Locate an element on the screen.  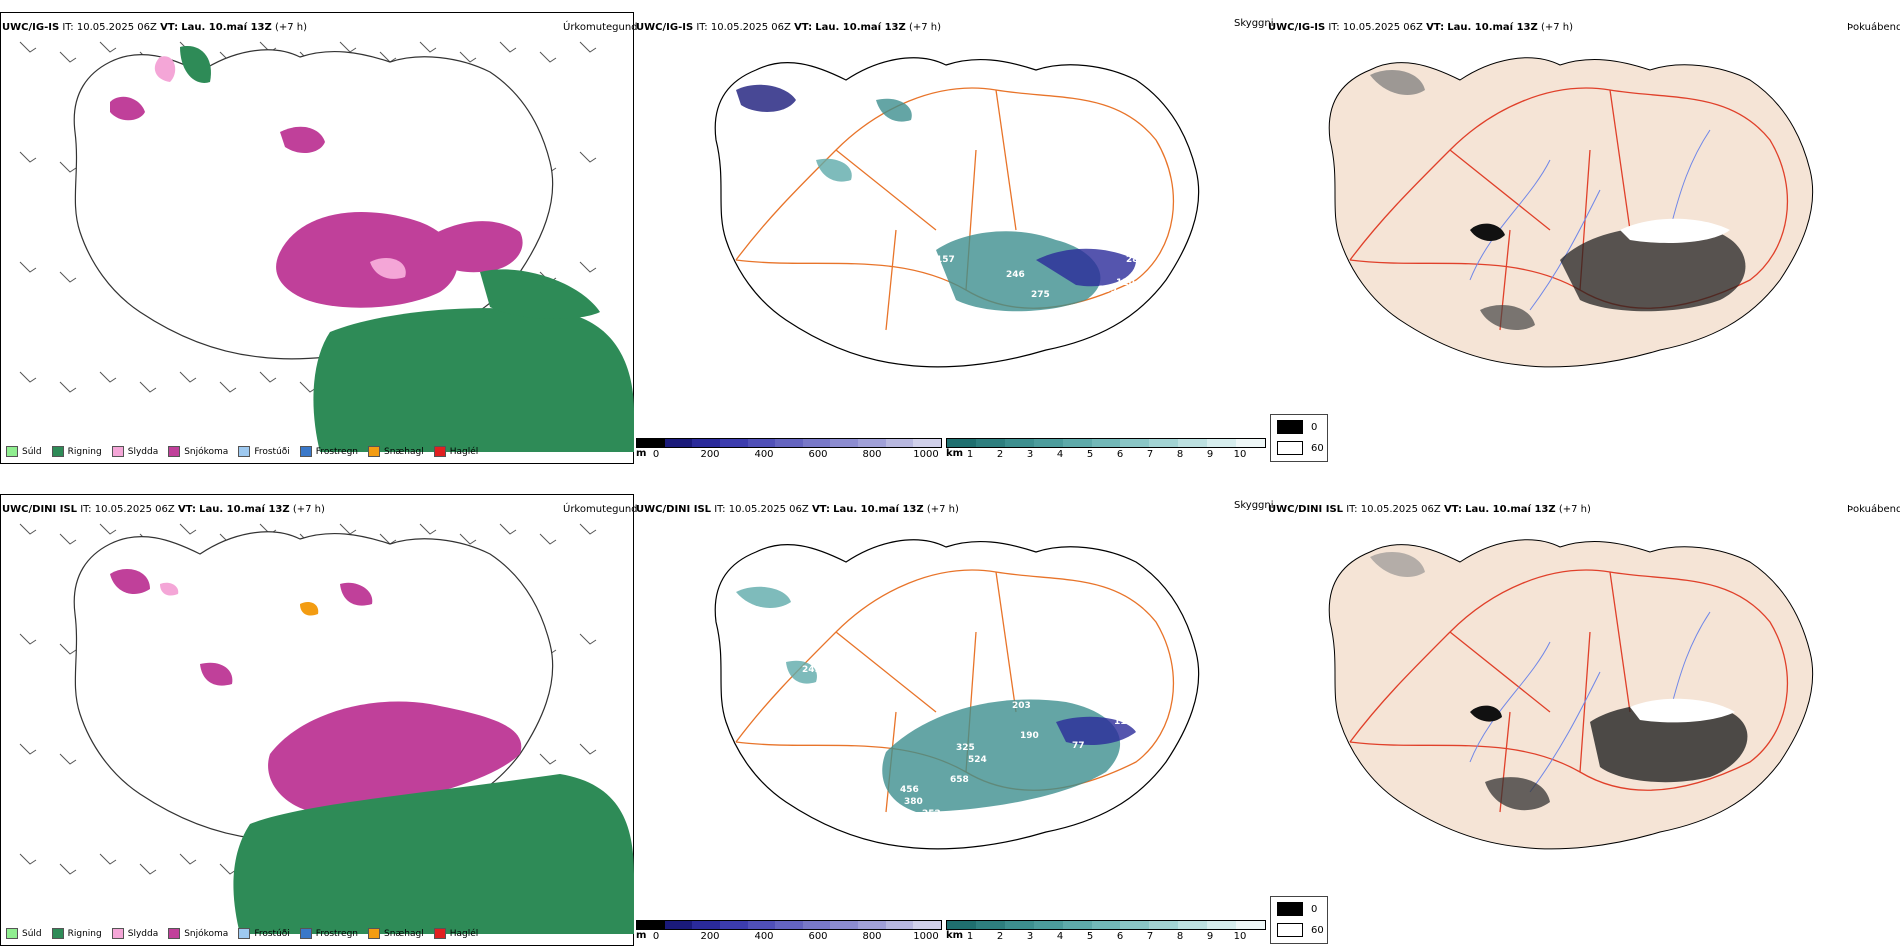
legend-label: Súld is located at coordinates (32, 933).